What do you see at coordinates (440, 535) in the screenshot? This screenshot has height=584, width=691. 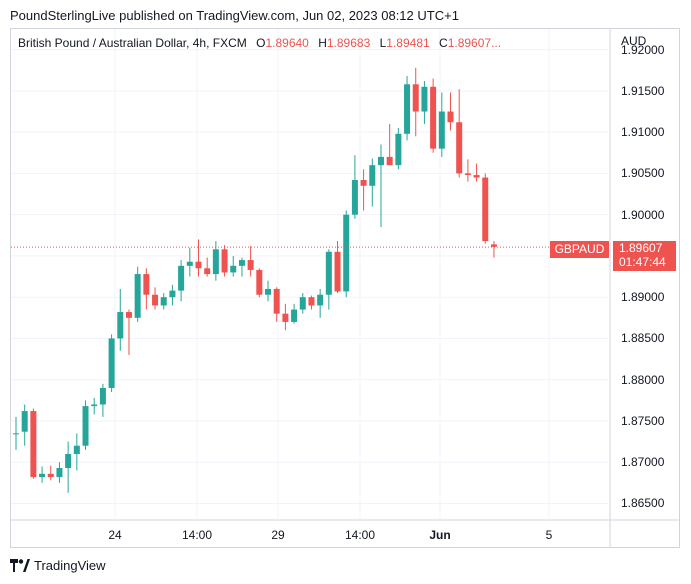 I see `time-tick-label: Jun` at bounding box center [440, 535].